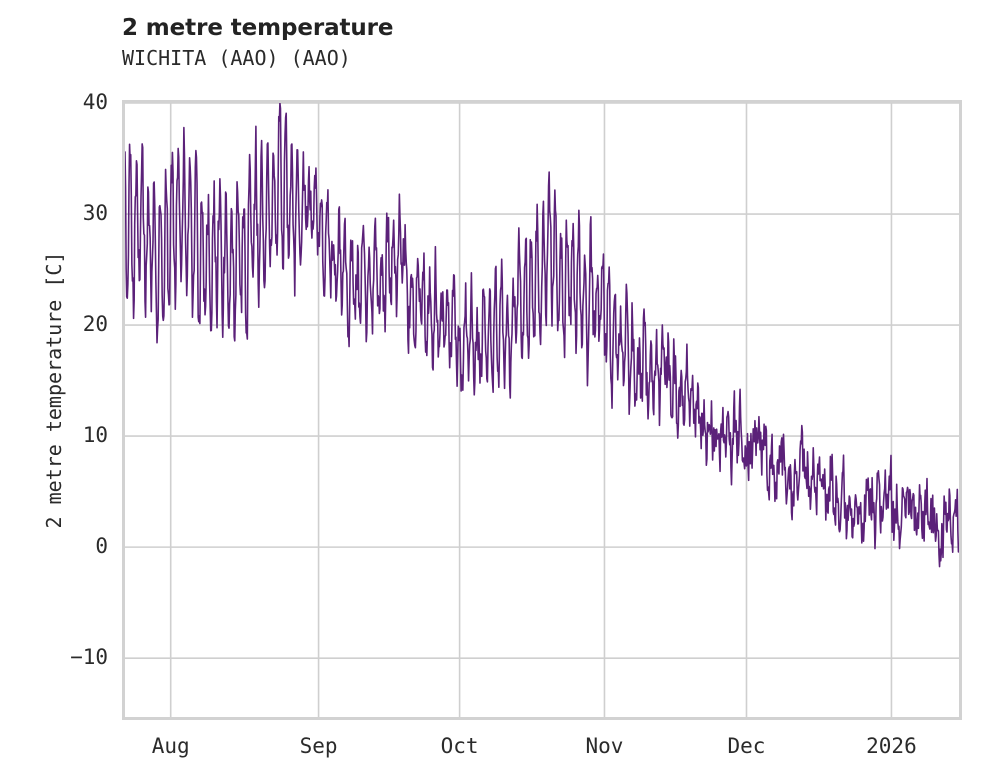 This screenshot has width=981, height=782. Describe the element at coordinates (891, 746) in the screenshot. I see `x-tick-label: 2026` at that location.